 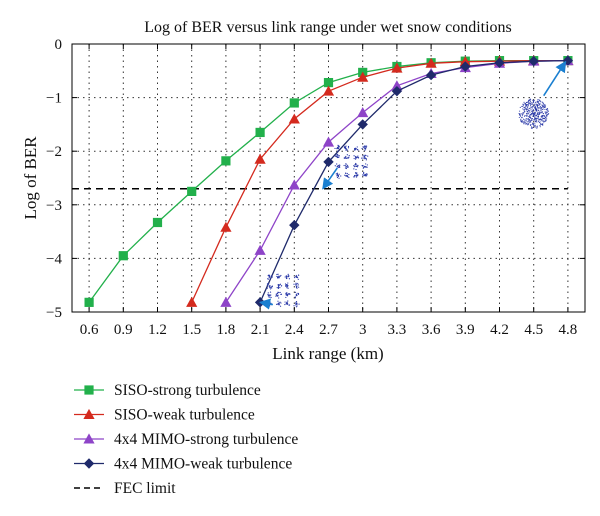 What do you see at coordinates (145, 488) in the screenshot?
I see `legend-label: FEC limit` at bounding box center [145, 488].